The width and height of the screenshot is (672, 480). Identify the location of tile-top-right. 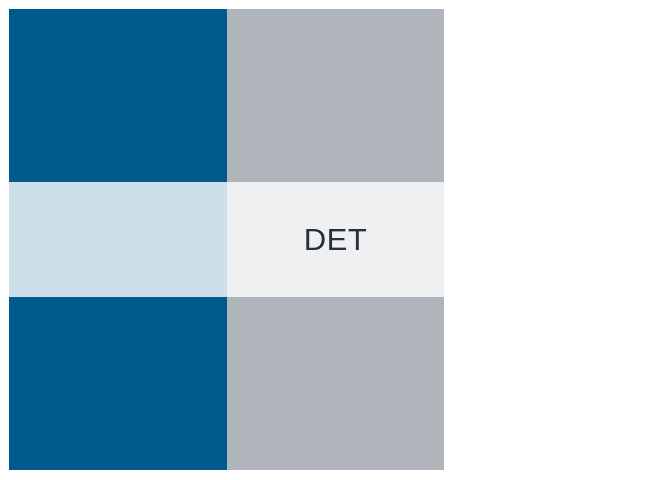
(335, 95).